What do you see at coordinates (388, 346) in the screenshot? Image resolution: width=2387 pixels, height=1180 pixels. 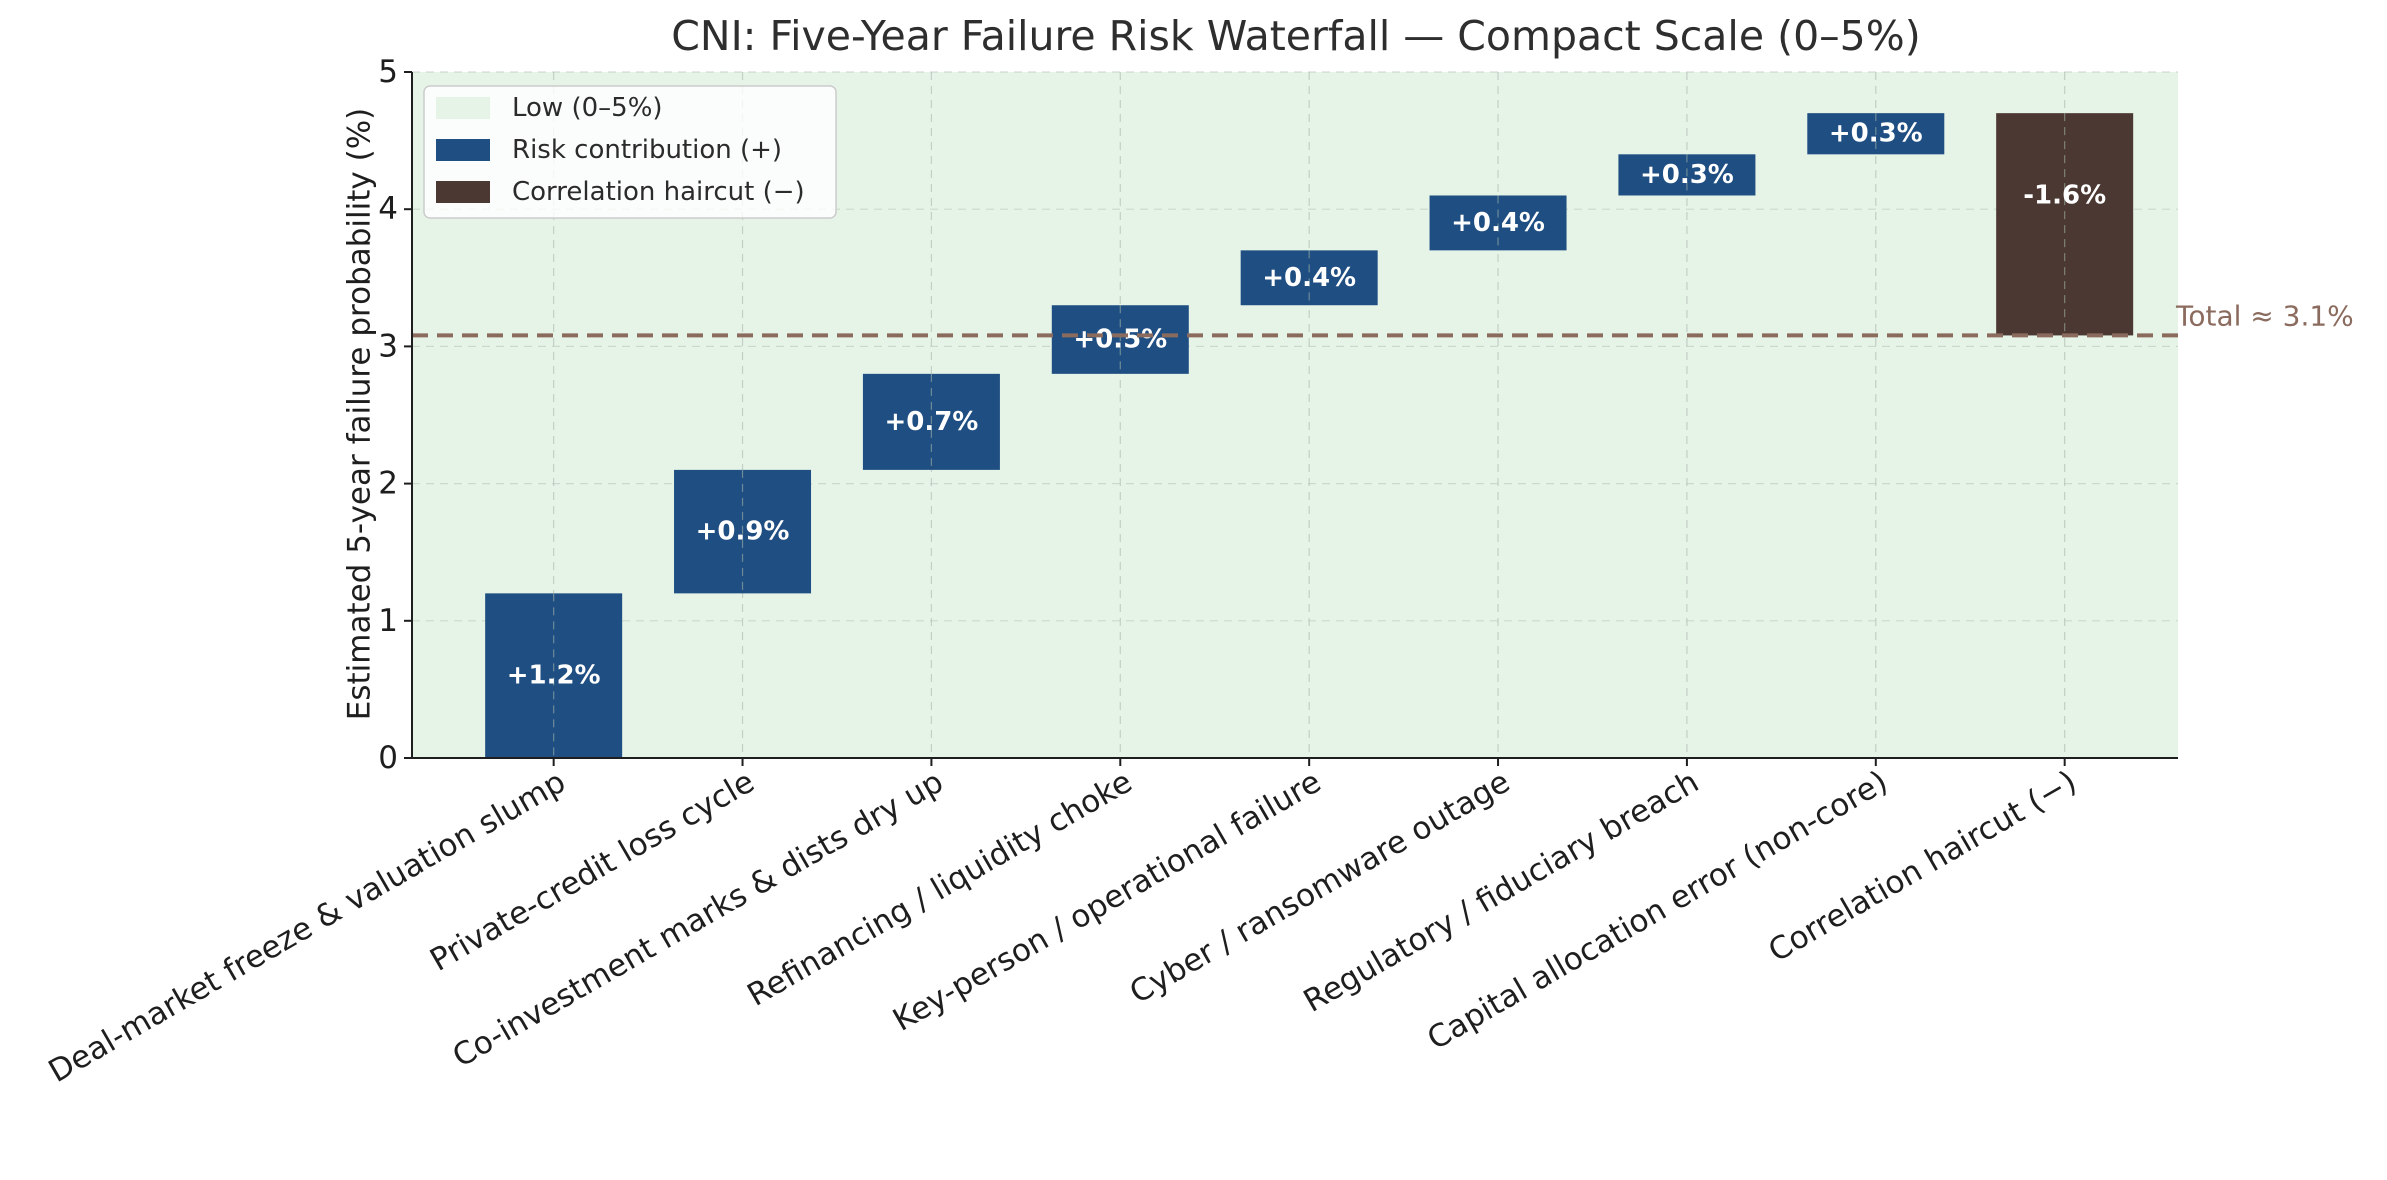 I see `y-tick-label: 3` at bounding box center [388, 346].